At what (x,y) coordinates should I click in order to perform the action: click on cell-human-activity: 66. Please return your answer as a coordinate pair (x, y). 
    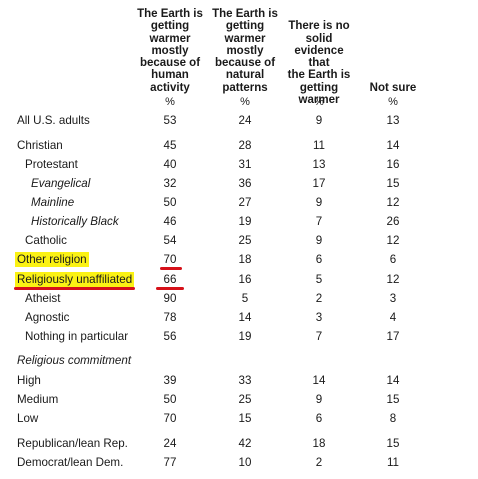
    Looking at the image, I should click on (170, 279).